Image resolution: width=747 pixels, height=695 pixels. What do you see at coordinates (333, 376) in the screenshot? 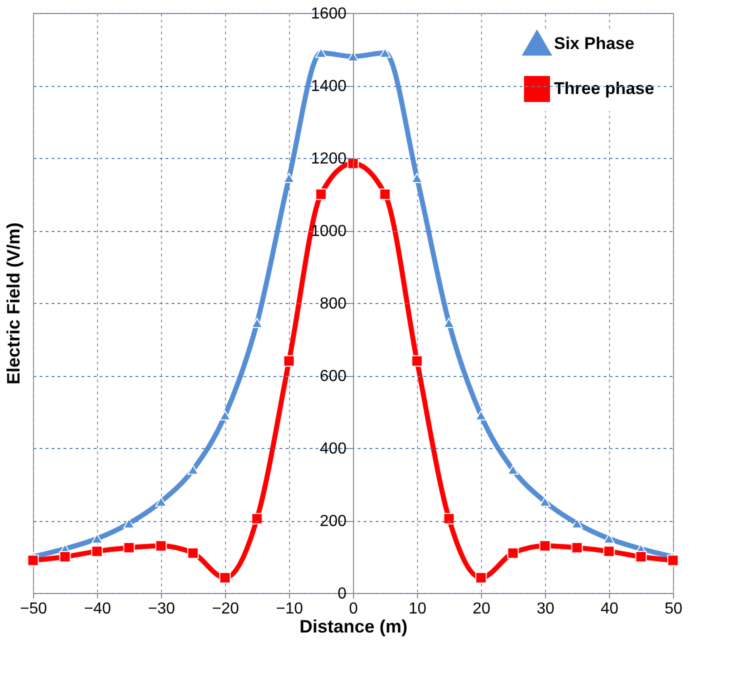
I see `y-tick-label: 600` at bounding box center [333, 376].